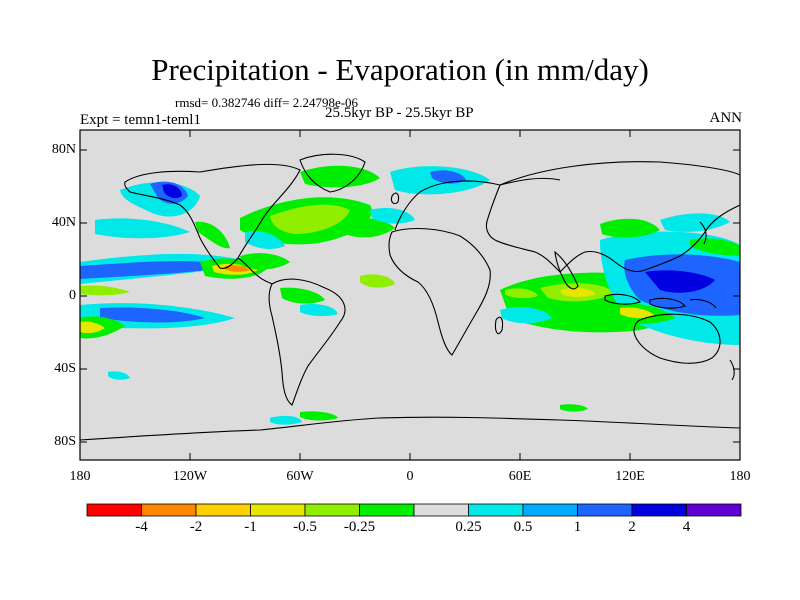 This screenshot has width=800, height=600. What do you see at coordinates (468, 527) in the screenshot?
I see `colorbar-label: 0.25` at bounding box center [468, 527].